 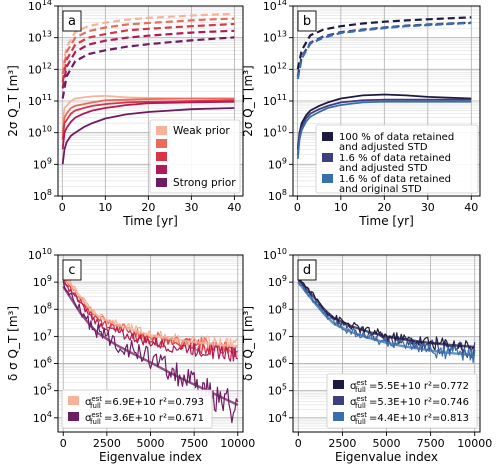 What do you see at coordinates (201, 131) in the screenshot?
I see `legend-label: Weak prior` at bounding box center [201, 131].